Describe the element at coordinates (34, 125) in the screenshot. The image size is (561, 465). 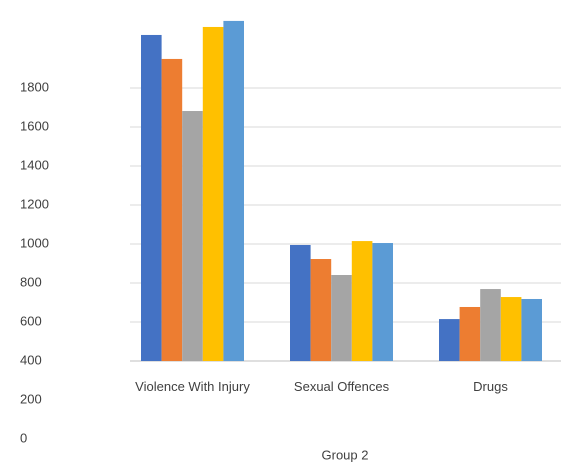
I see `y-tick-label: 1600` at that location.